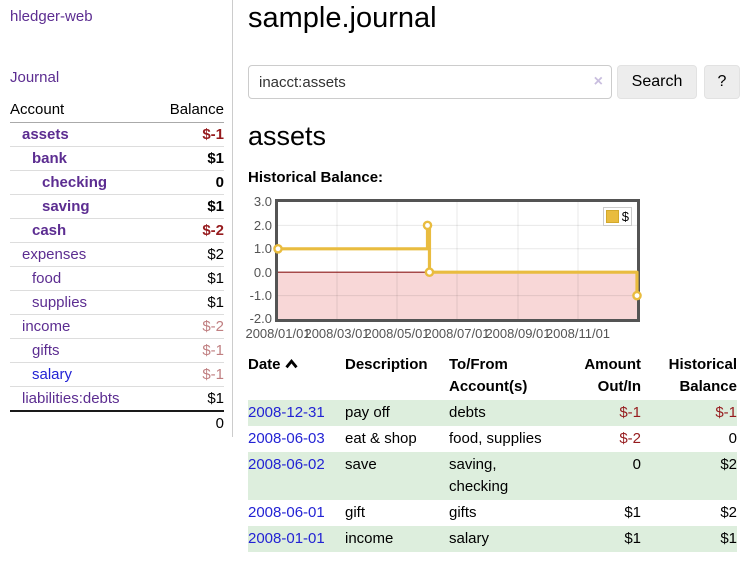 This screenshot has width=742, height=582. What do you see at coordinates (702, 376) in the screenshot?
I see `register-header-balance: Historical Balance` at bounding box center [702, 376].